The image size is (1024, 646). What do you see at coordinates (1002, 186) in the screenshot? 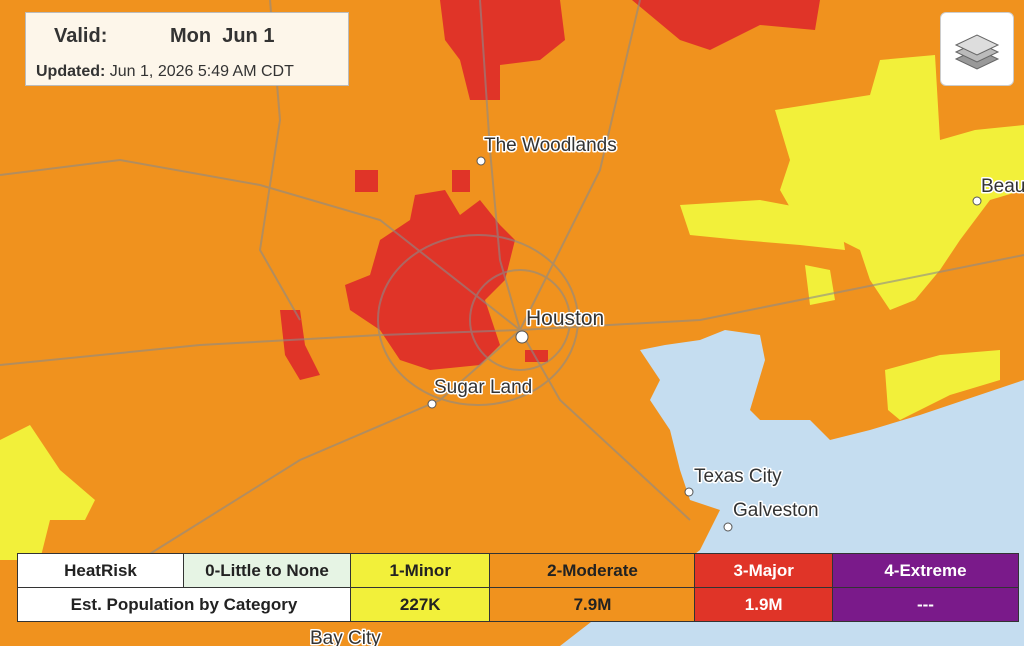
I see `city-label: Beau` at bounding box center [1002, 186].